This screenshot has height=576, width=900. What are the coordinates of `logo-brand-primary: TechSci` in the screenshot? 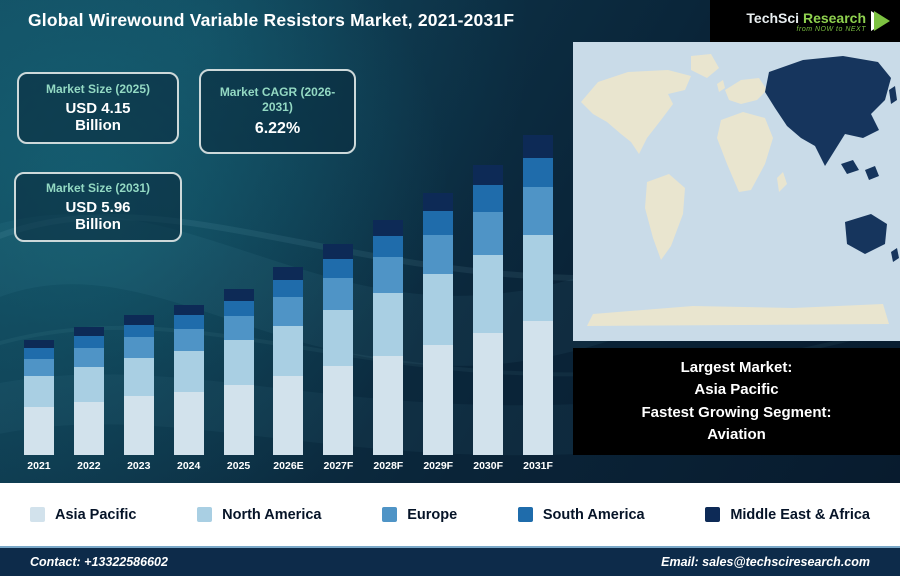 It's located at (773, 17).